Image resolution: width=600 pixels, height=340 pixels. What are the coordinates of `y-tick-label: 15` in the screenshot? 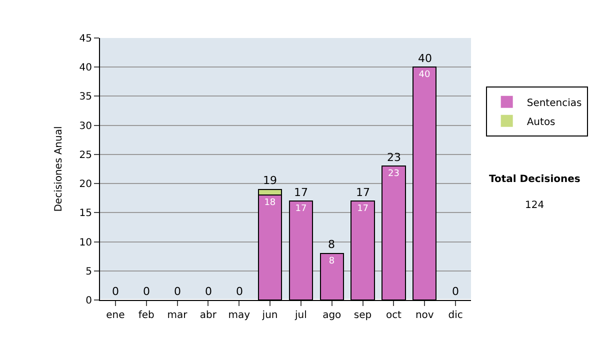 It's located at (85, 214).